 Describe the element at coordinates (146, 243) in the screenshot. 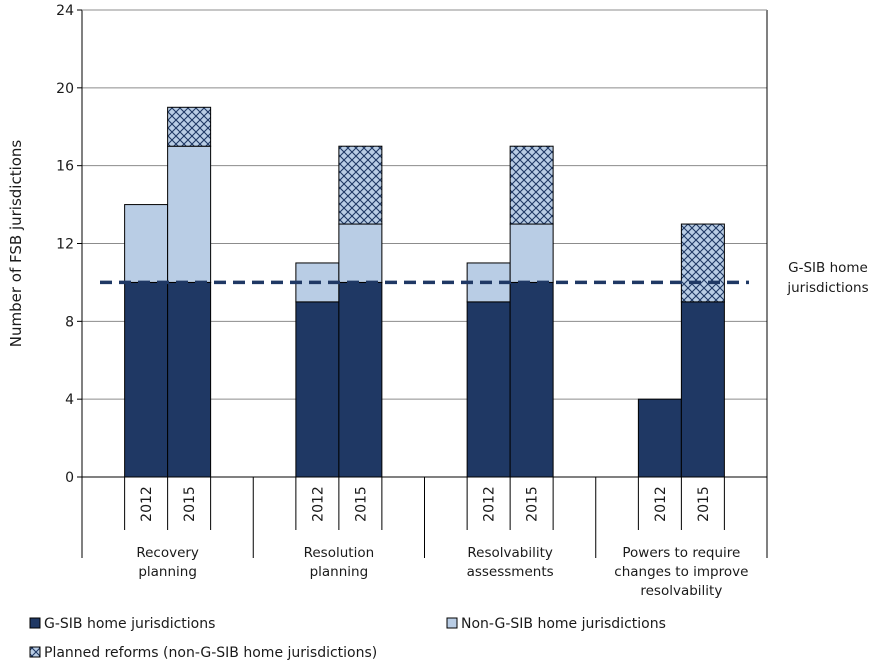

I see `bar-non-g-sib-home-jurisdictions-2012` at that location.